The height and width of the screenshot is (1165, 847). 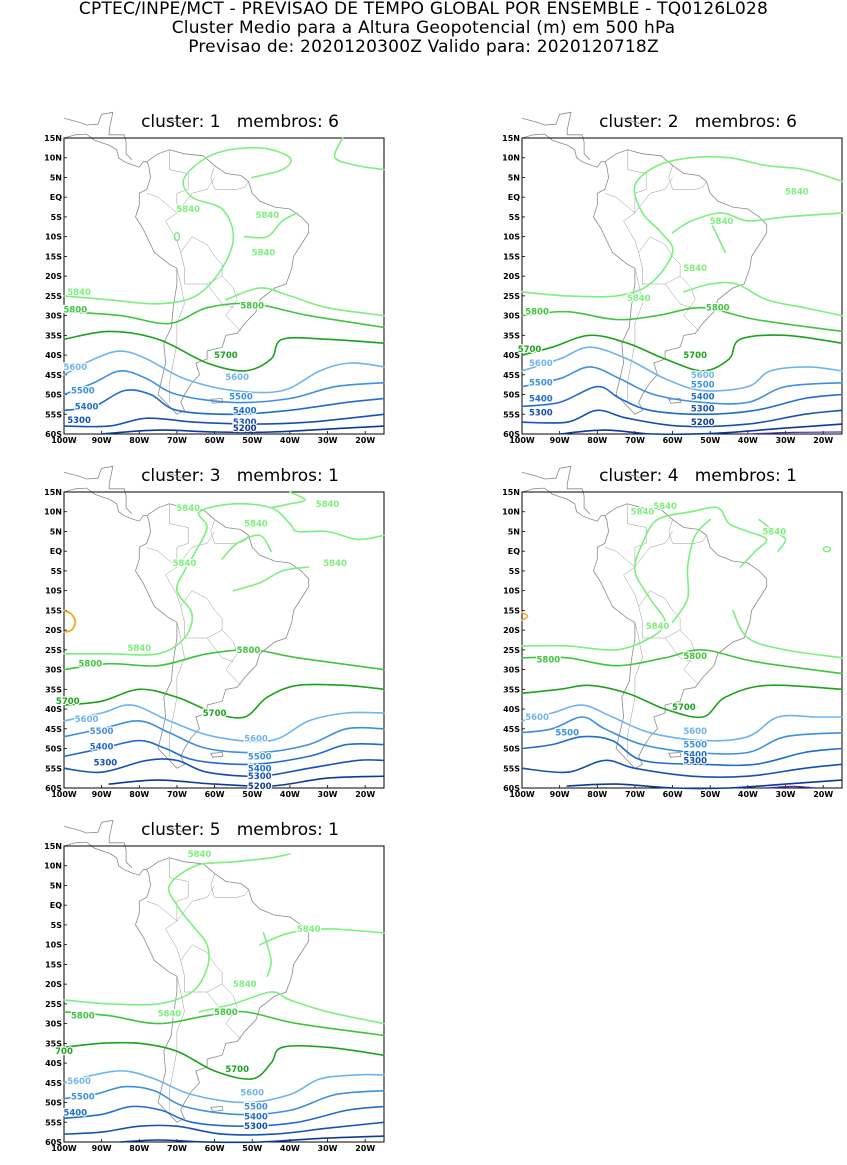 I want to click on lon-tick-label: 100W, so click(x=522, y=440).